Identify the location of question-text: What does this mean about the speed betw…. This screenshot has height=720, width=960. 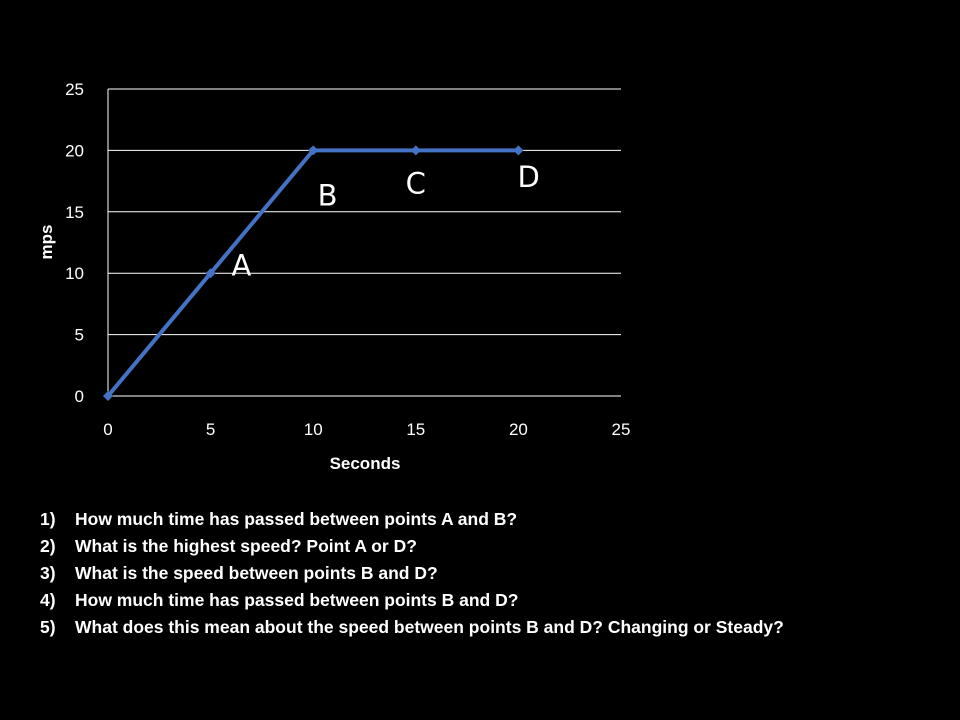
(429, 627).